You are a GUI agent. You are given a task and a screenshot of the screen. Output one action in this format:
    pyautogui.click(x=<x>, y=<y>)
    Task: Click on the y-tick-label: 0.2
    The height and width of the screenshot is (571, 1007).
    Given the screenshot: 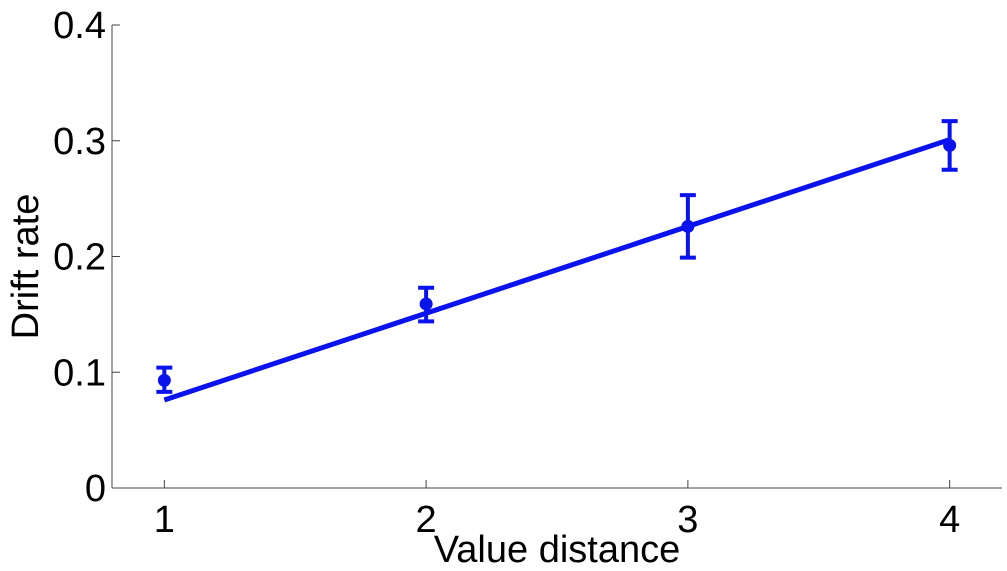 What is the action you would take?
    pyautogui.click(x=79, y=258)
    